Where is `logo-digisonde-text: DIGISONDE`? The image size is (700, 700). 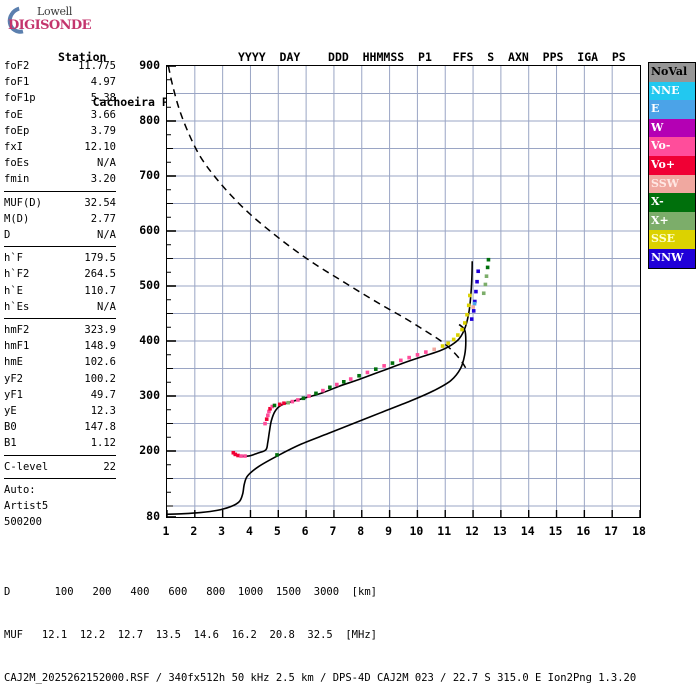
logo-digisonde-text: DIGISONDE is located at coordinates (50, 25).